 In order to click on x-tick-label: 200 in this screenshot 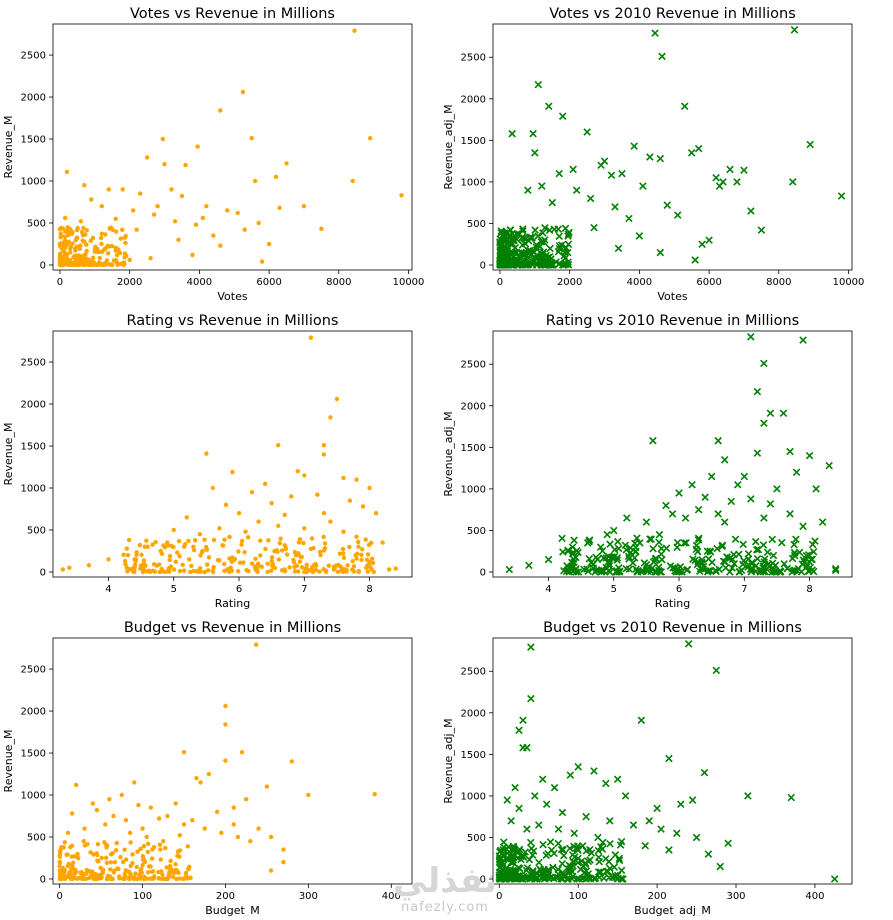, I will do `click(657, 896)`.